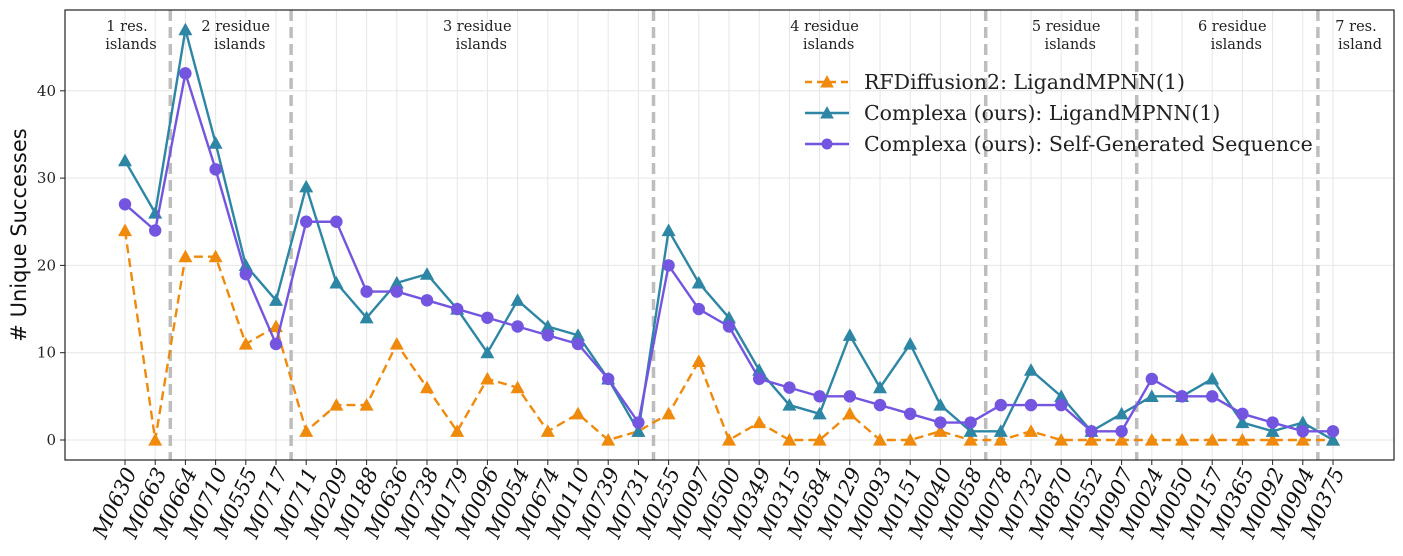  Describe the element at coordinates (1024, 82) in the screenshot. I see `legend-label-0: RFDiffusion2: LigandMPNN(1)` at that location.